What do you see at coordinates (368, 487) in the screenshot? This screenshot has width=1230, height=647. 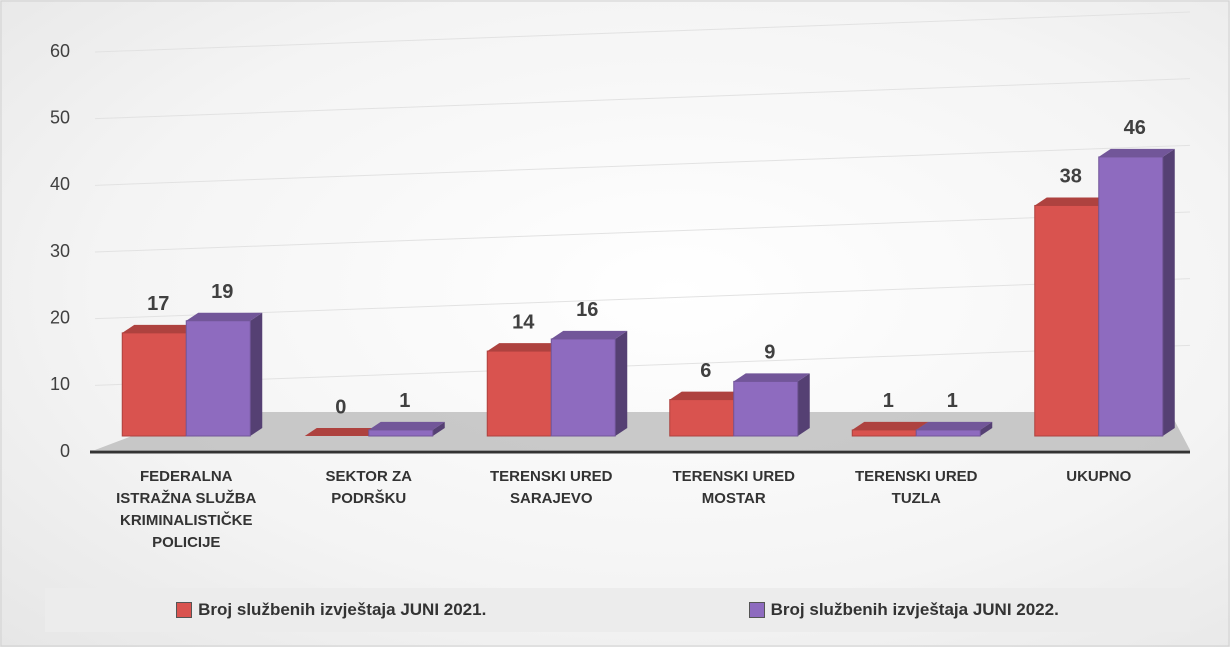 I see `x-tick-label: SEKTOR ZA PODRŠKU` at bounding box center [368, 487].